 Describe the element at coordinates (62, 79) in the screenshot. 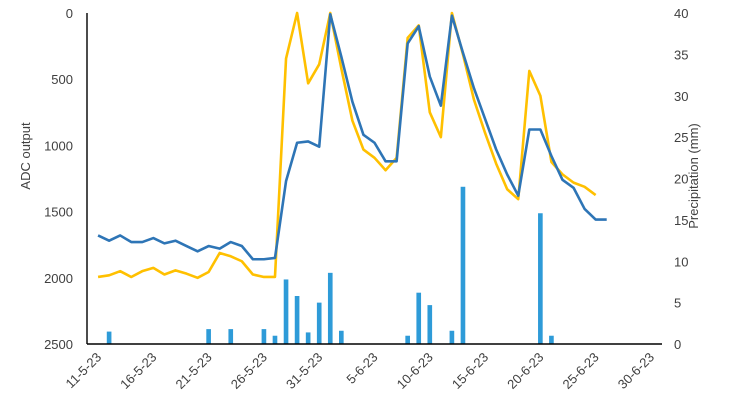

I see `y-left-tick-label: 500` at that location.